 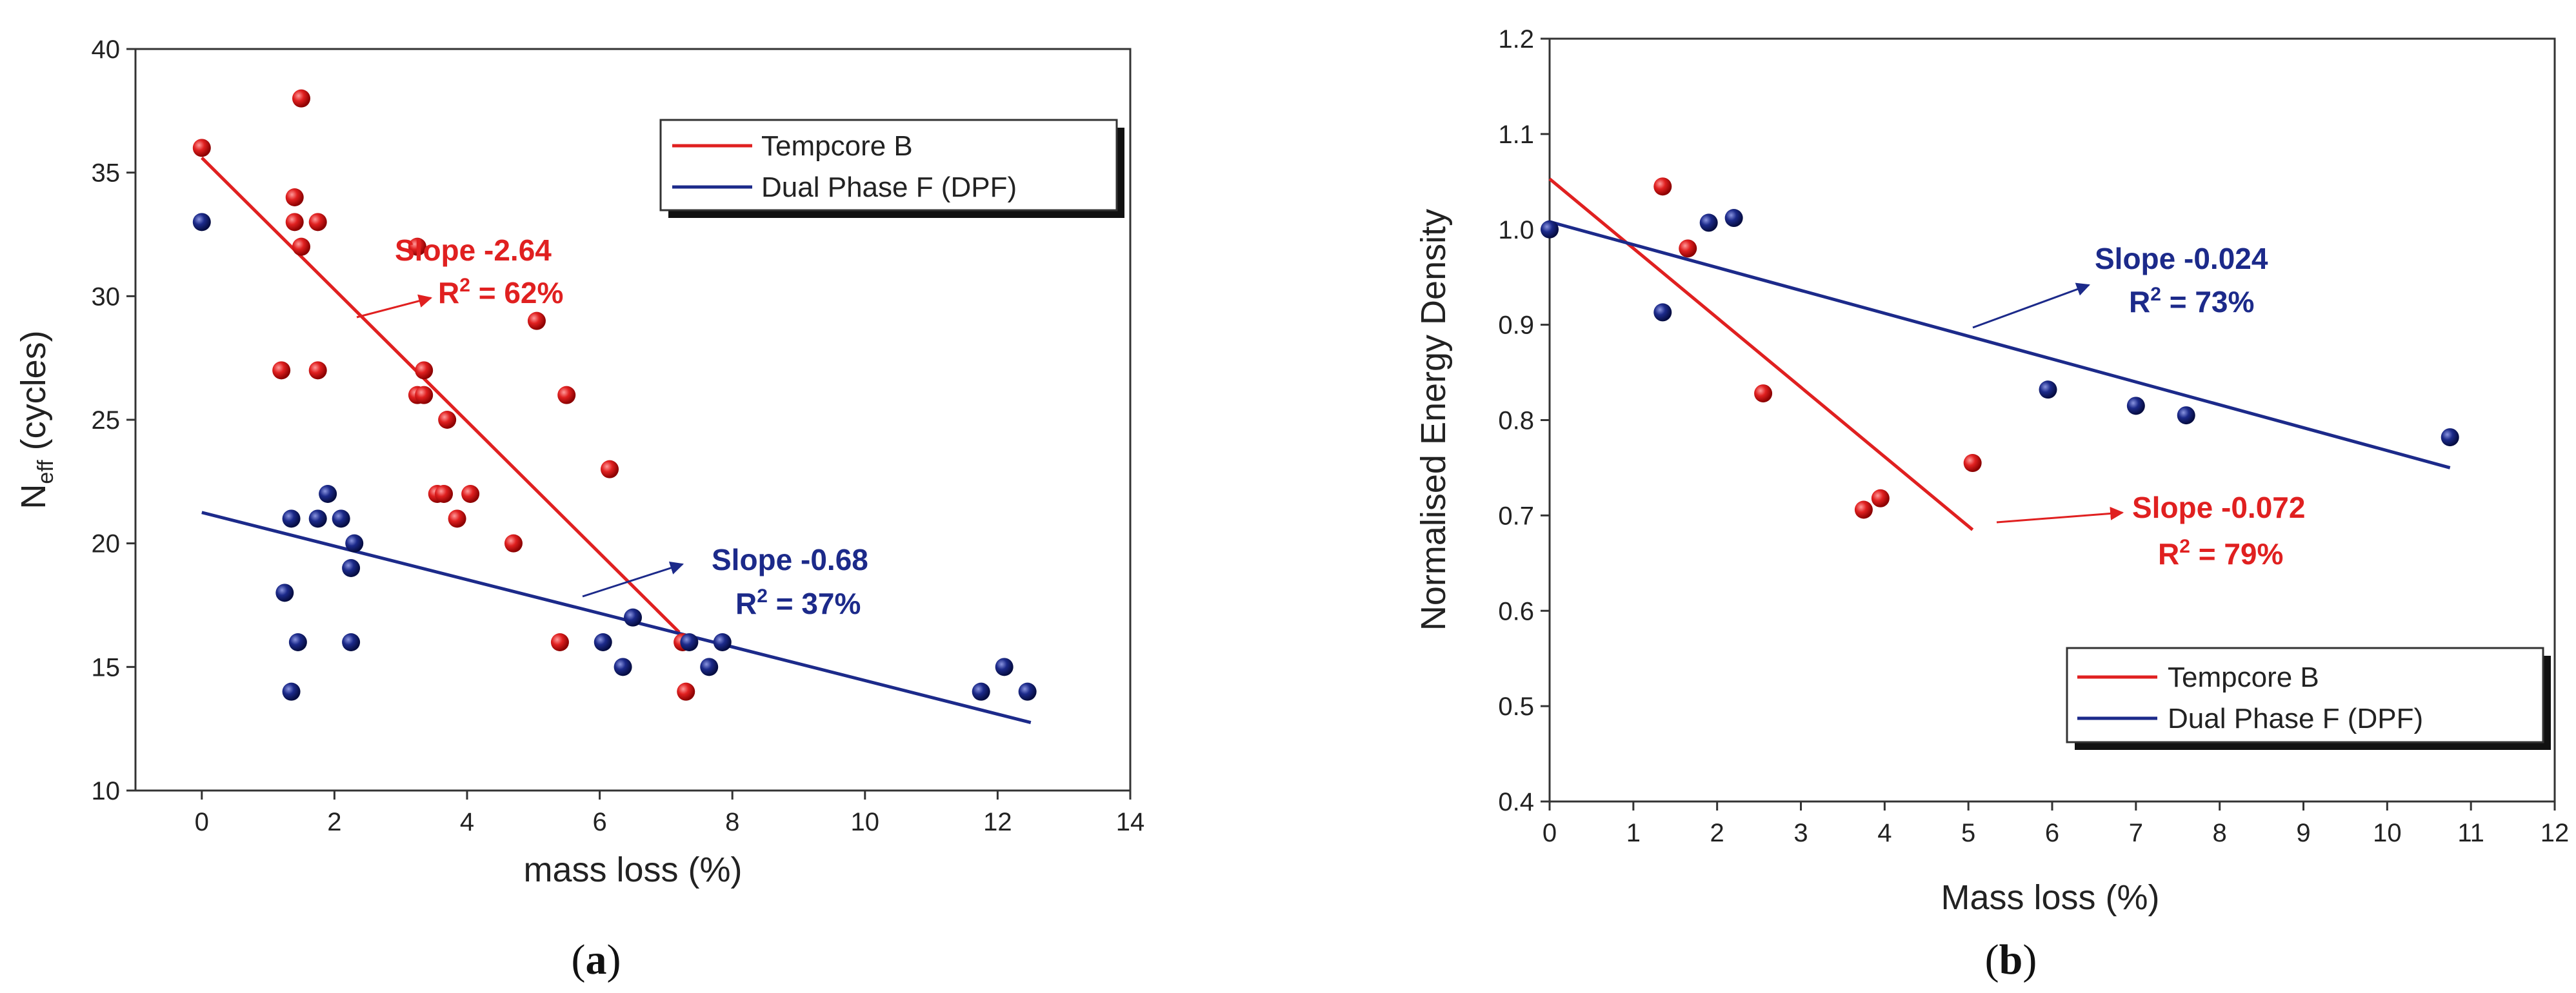 What do you see at coordinates (633, 579) in the screenshot?
I see `panel-a-annotation-arrow-blue` at bounding box center [633, 579].